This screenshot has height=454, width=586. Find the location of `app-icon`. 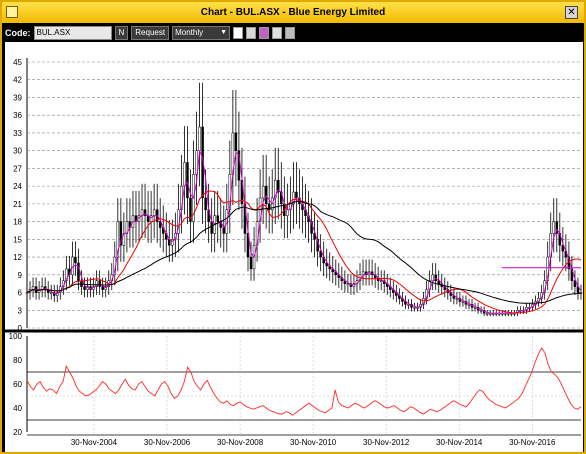

app-icon is located at coordinates (12, 12).